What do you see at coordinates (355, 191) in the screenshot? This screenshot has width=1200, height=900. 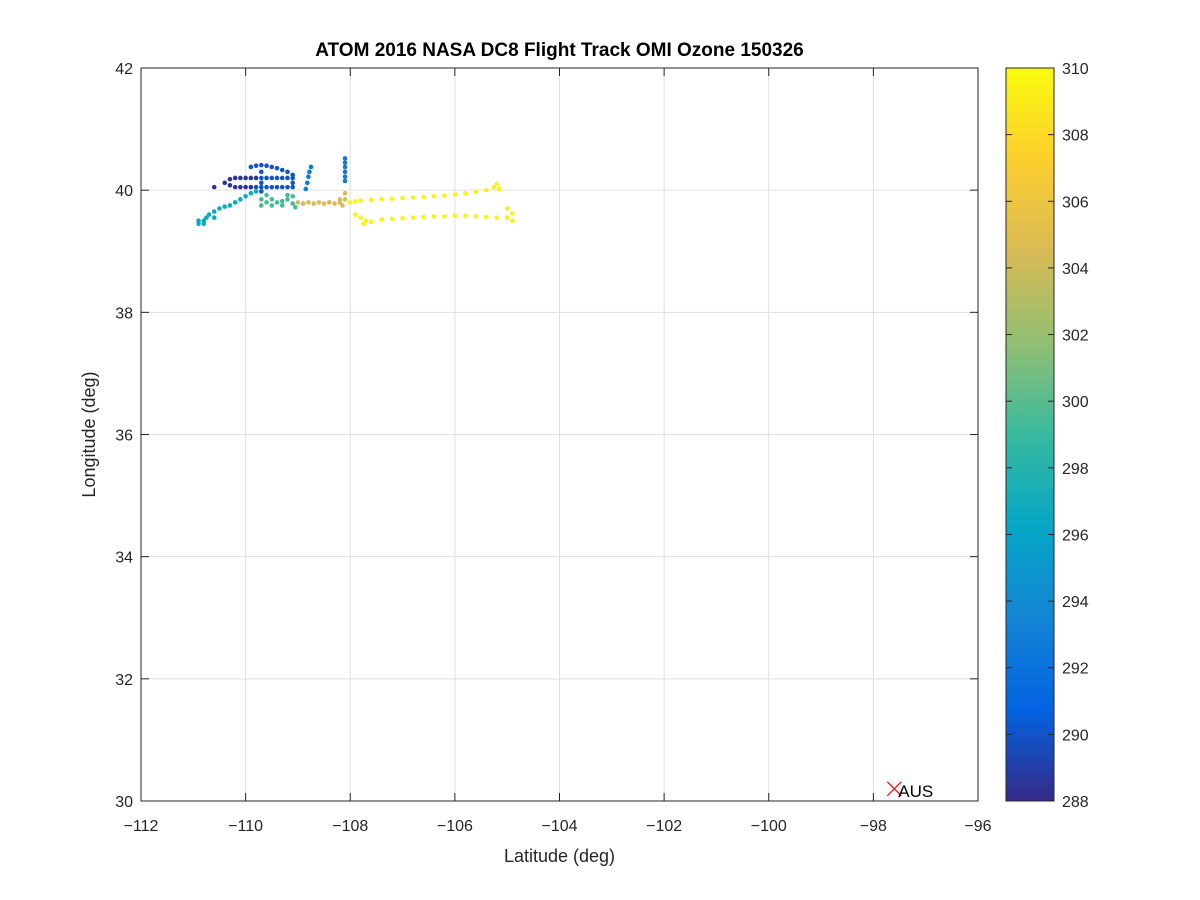 I see `data-points` at bounding box center [355, 191].